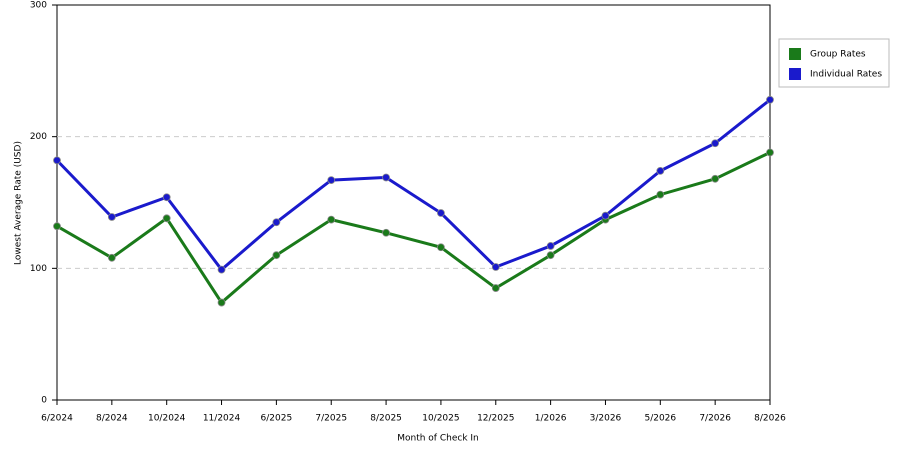 This screenshot has width=900, height=450. I want to click on x-tick-label: 7/2026, so click(715, 419).